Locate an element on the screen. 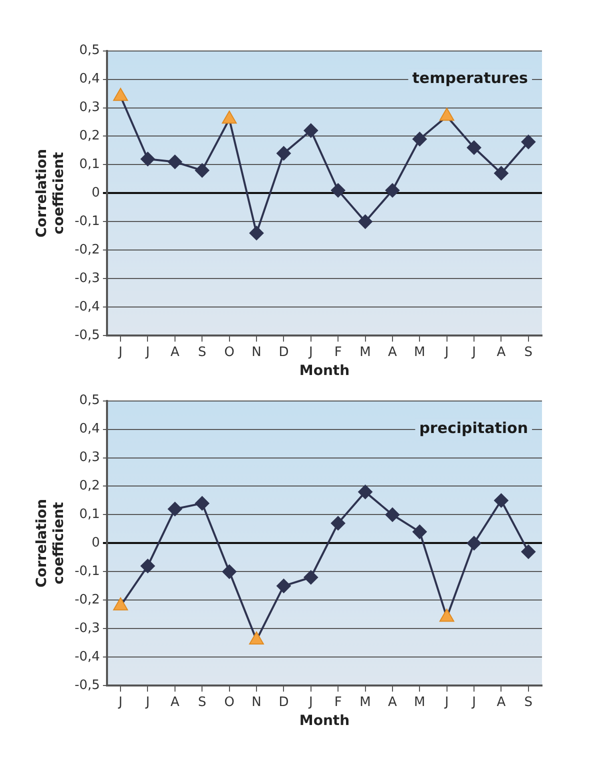 The width and height of the screenshot is (597, 766). annotation: precipitation is located at coordinates (473, 428).